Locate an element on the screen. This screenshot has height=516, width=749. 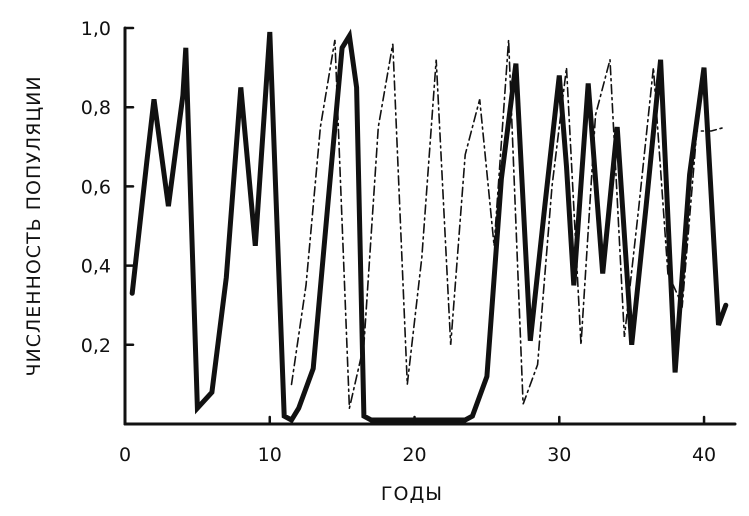
y-tick-label: 0,6 is located at coordinates (96, 187).